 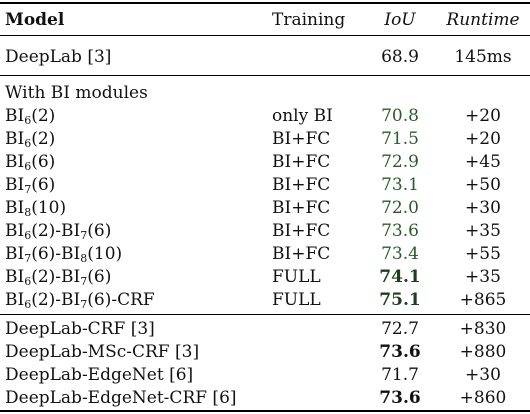 What do you see at coordinates (265, 116) in the screenshot?
I see `bi-row: BI6(2) only BI 70.8 +20` at bounding box center [265, 116].